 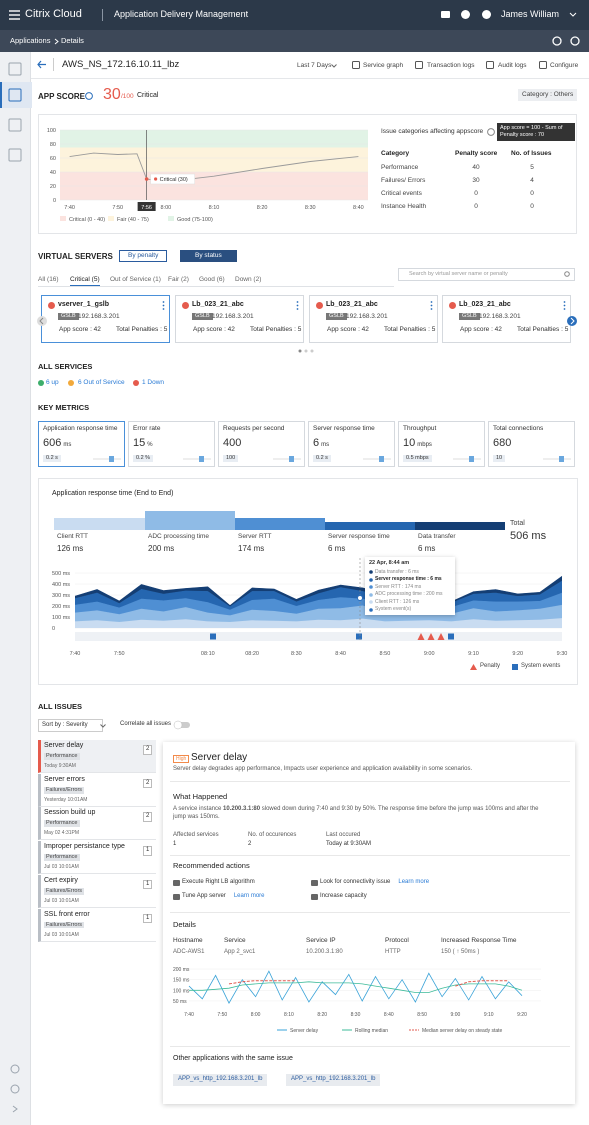 What do you see at coordinates (409, 443) in the screenshot?
I see `metric-value: 10` at bounding box center [409, 443].